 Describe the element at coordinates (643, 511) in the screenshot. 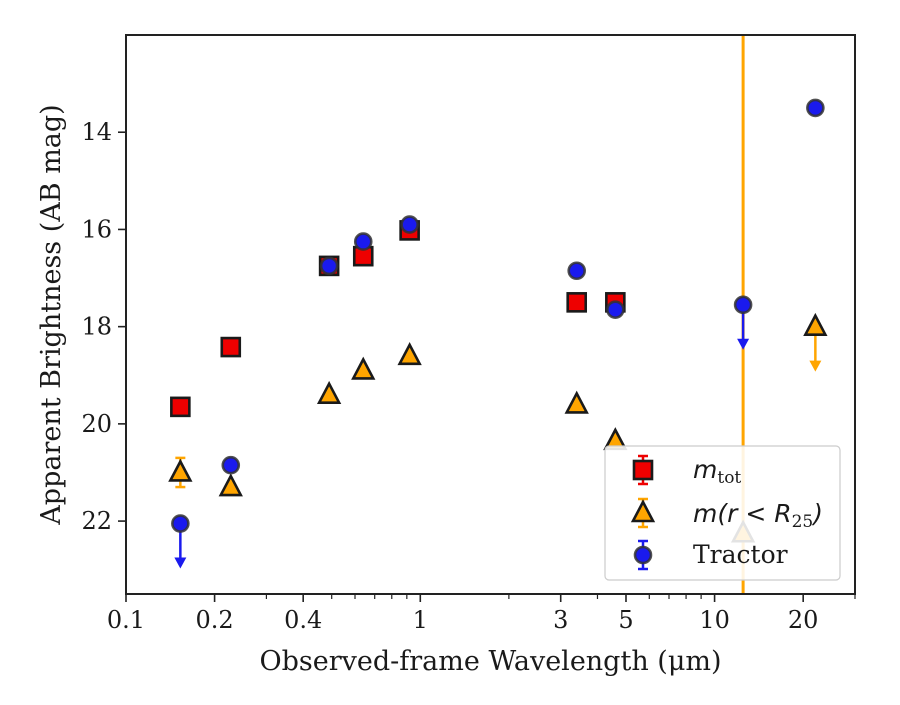

I see `legend-marker-triangle` at that location.